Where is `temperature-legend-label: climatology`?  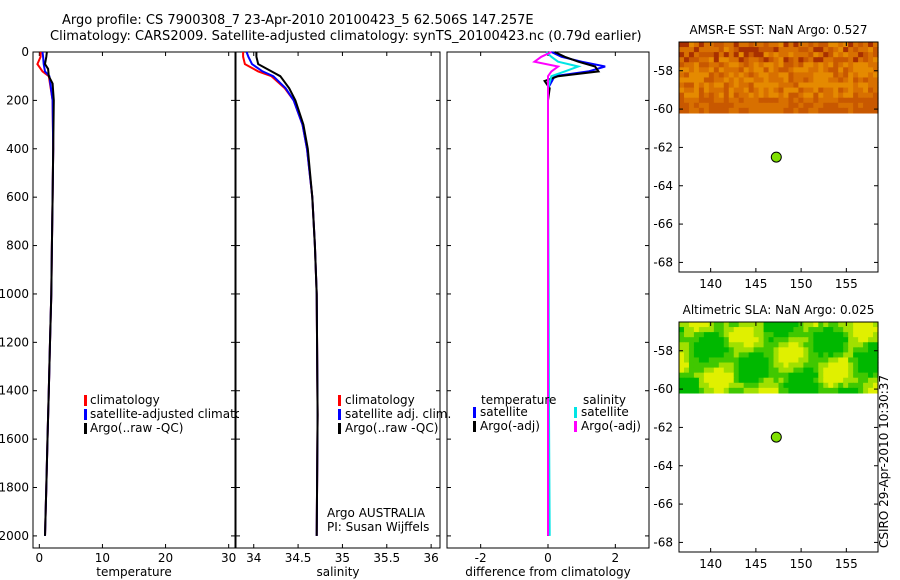 temperature-legend-label: climatology is located at coordinates (125, 400).